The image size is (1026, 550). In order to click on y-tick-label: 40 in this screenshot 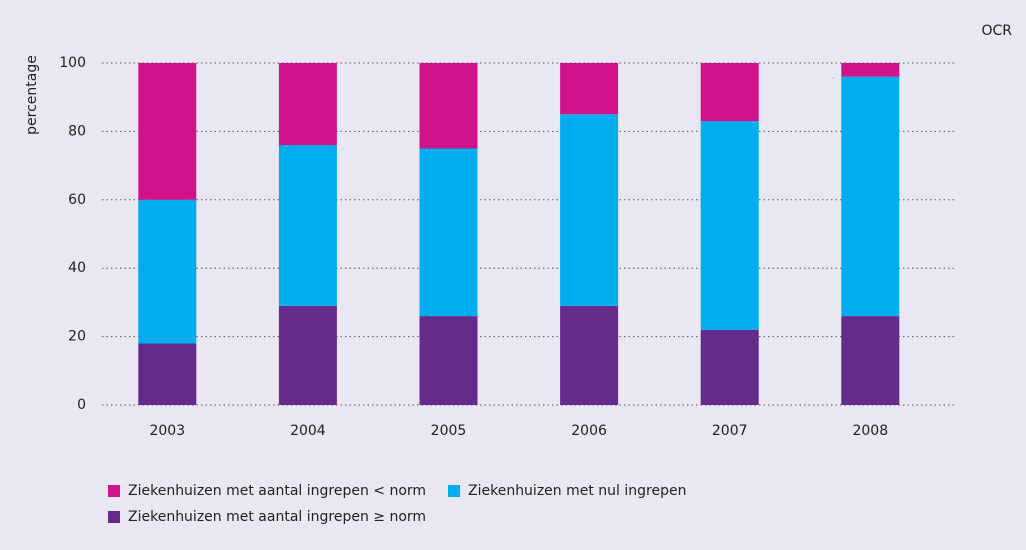, I will do `click(77, 268)`.